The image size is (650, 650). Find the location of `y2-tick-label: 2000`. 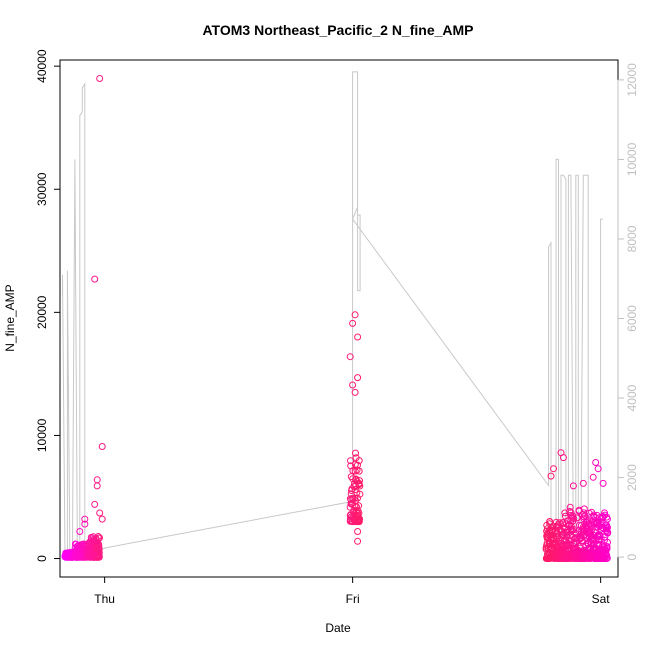

y2-tick-label: 2000 is located at coordinates (632, 477).